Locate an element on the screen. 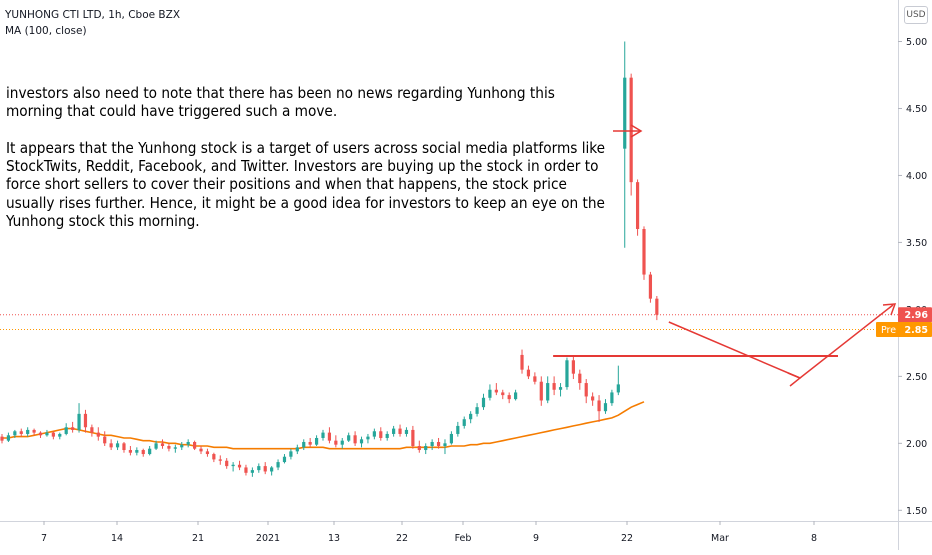 This screenshot has height=555, width=932. y-tick-label: 1.50 is located at coordinates (916, 511).